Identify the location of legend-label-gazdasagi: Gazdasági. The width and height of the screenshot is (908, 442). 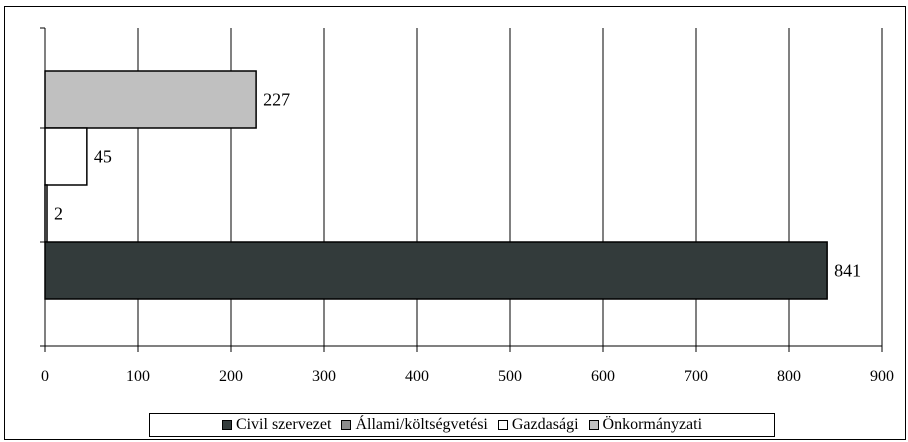
(545, 424).